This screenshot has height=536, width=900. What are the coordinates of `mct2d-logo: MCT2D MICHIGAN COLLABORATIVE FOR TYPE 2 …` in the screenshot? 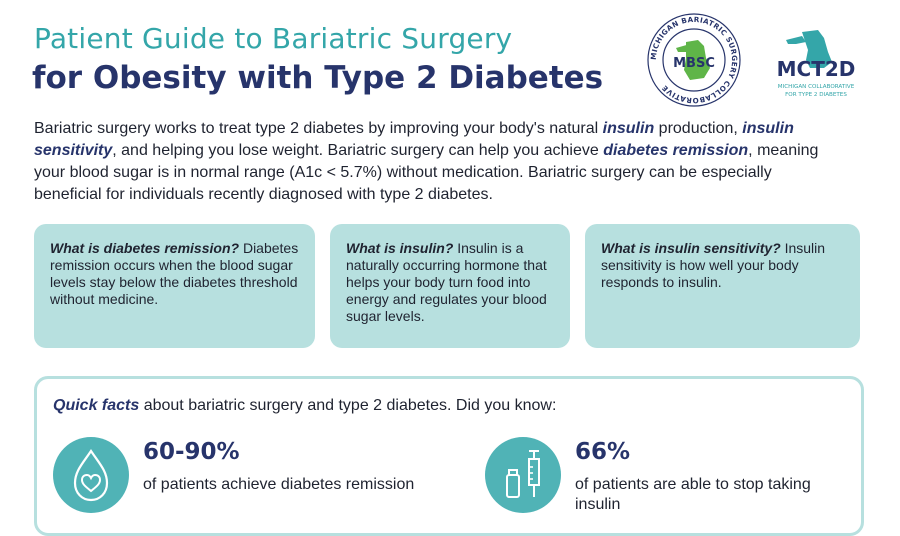 It's located at (816, 64).